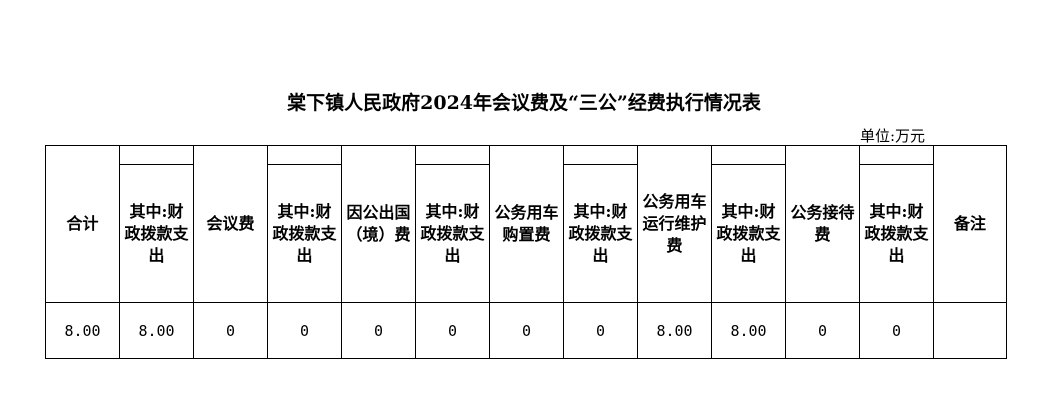 Image resolution: width=1048 pixels, height=411 pixels. What do you see at coordinates (230, 224) in the screenshot?
I see `header-cell: 会议费` at bounding box center [230, 224].